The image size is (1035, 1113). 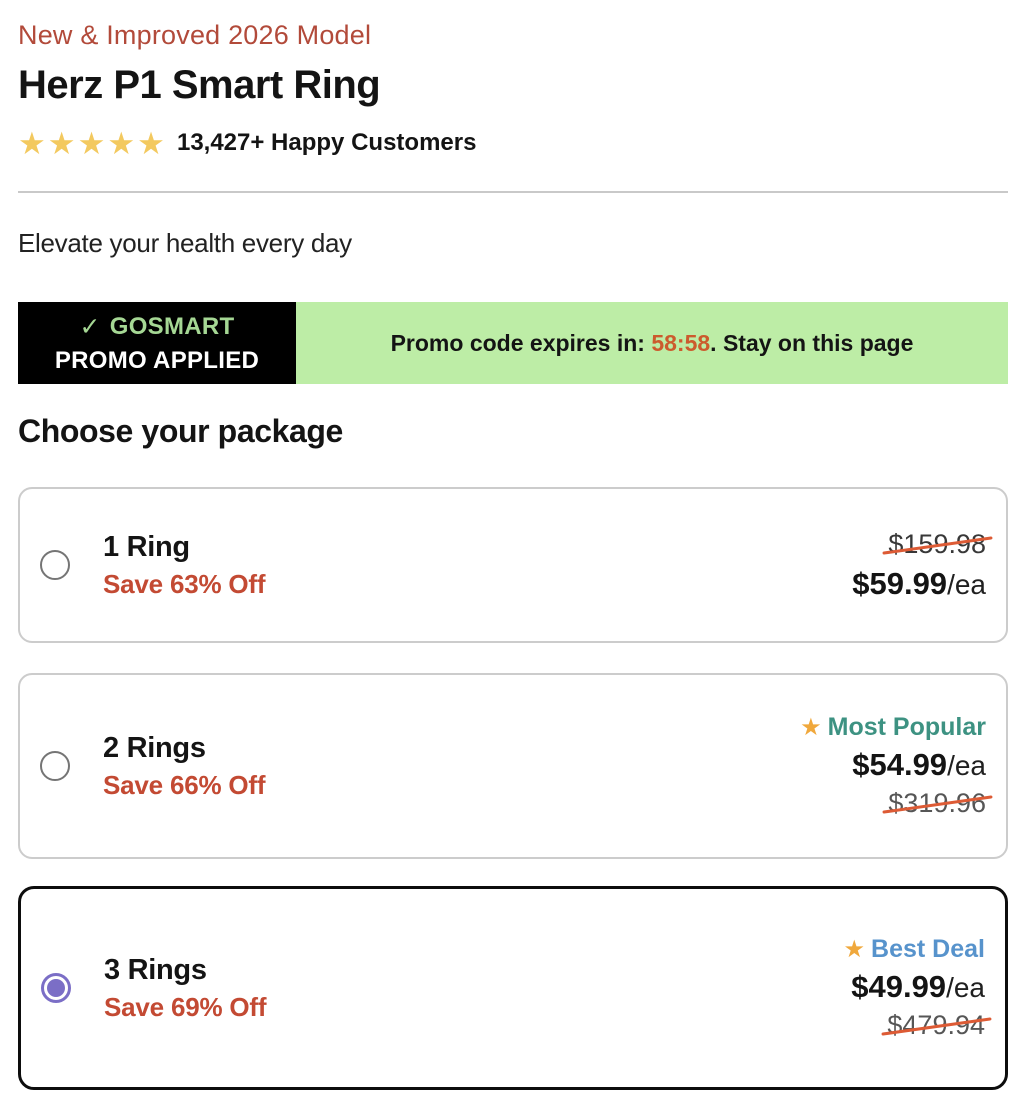 I want to click on package-card-1-ring: 1 Ring Save 63% Off $159.98 $59.99/ea, so click(x=513, y=565).